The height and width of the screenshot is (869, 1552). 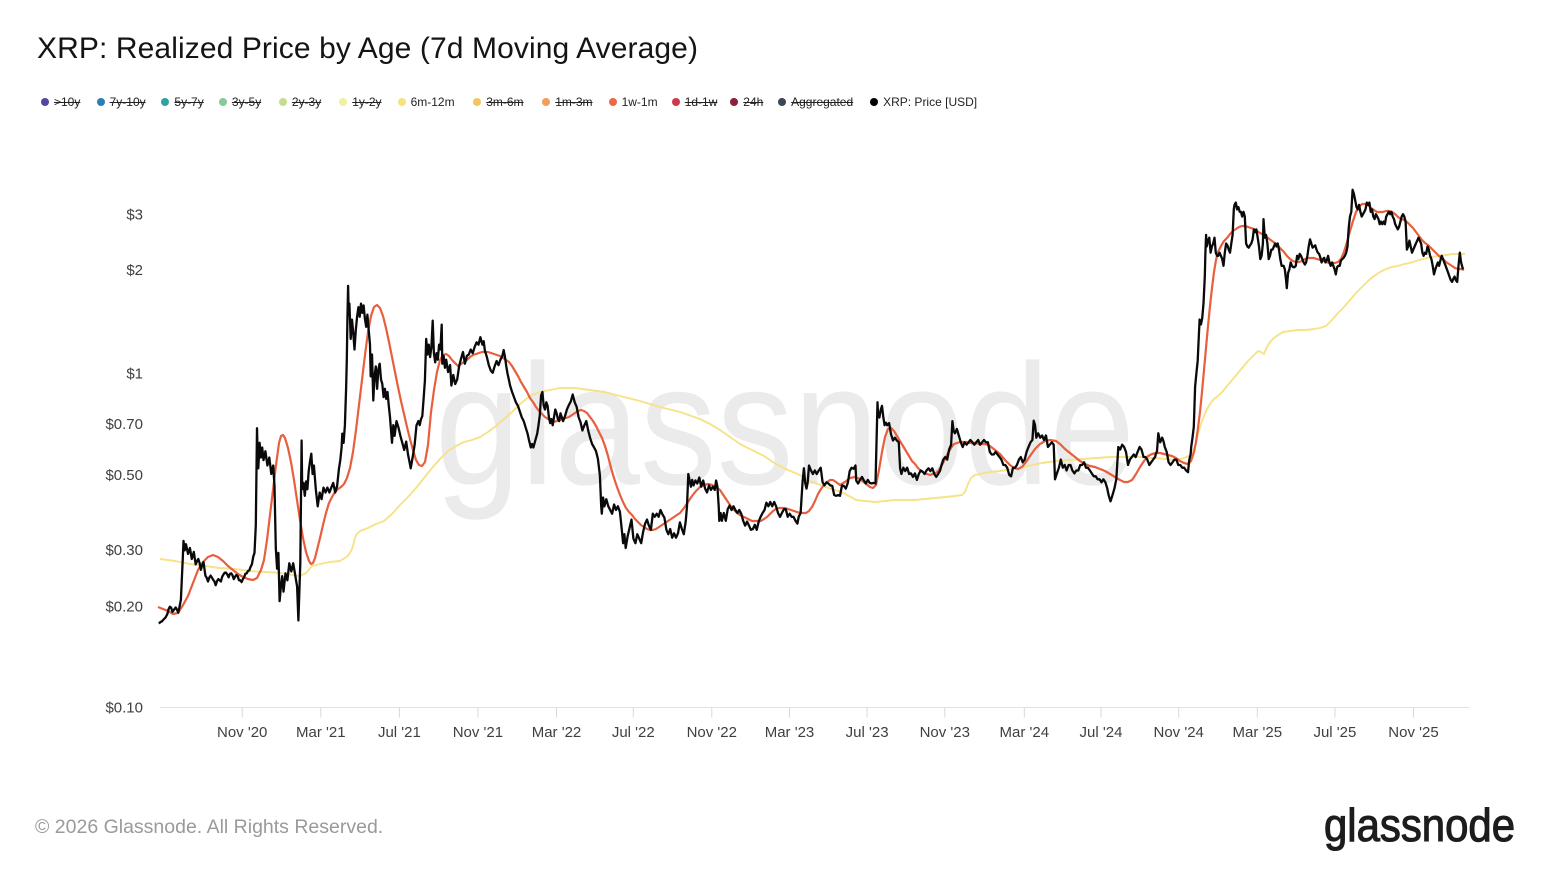 I want to click on svg-text: Jul '21, so click(x=399, y=732).